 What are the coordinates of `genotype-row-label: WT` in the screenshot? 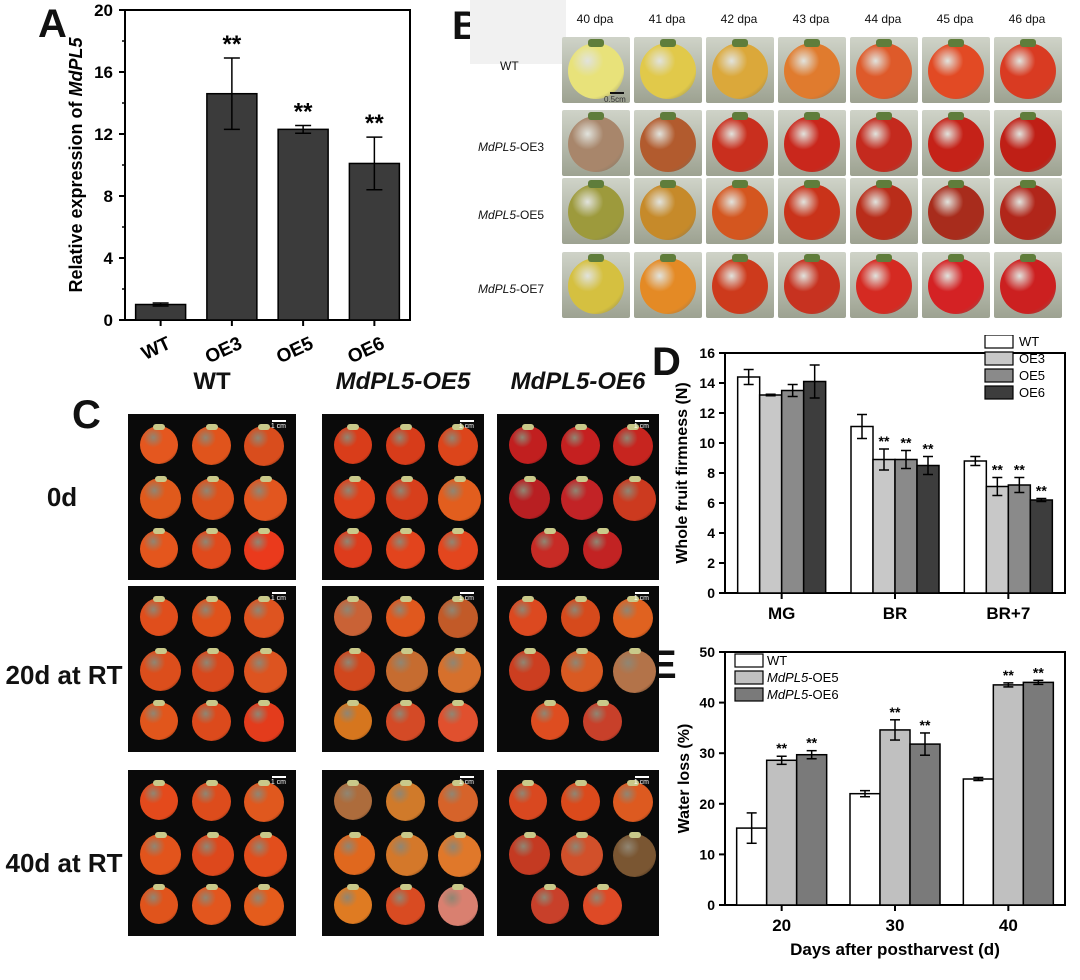 It's located at (509, 66).